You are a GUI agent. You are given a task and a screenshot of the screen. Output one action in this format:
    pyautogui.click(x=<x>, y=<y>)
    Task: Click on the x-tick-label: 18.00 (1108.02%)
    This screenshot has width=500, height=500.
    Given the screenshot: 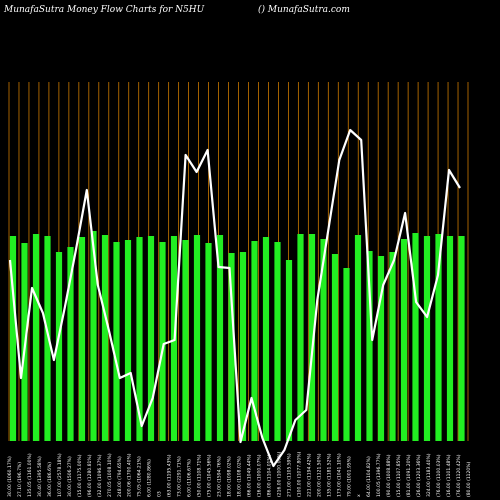 What is the action you would take?
    pyautogui.click(x=240, y=476)
    